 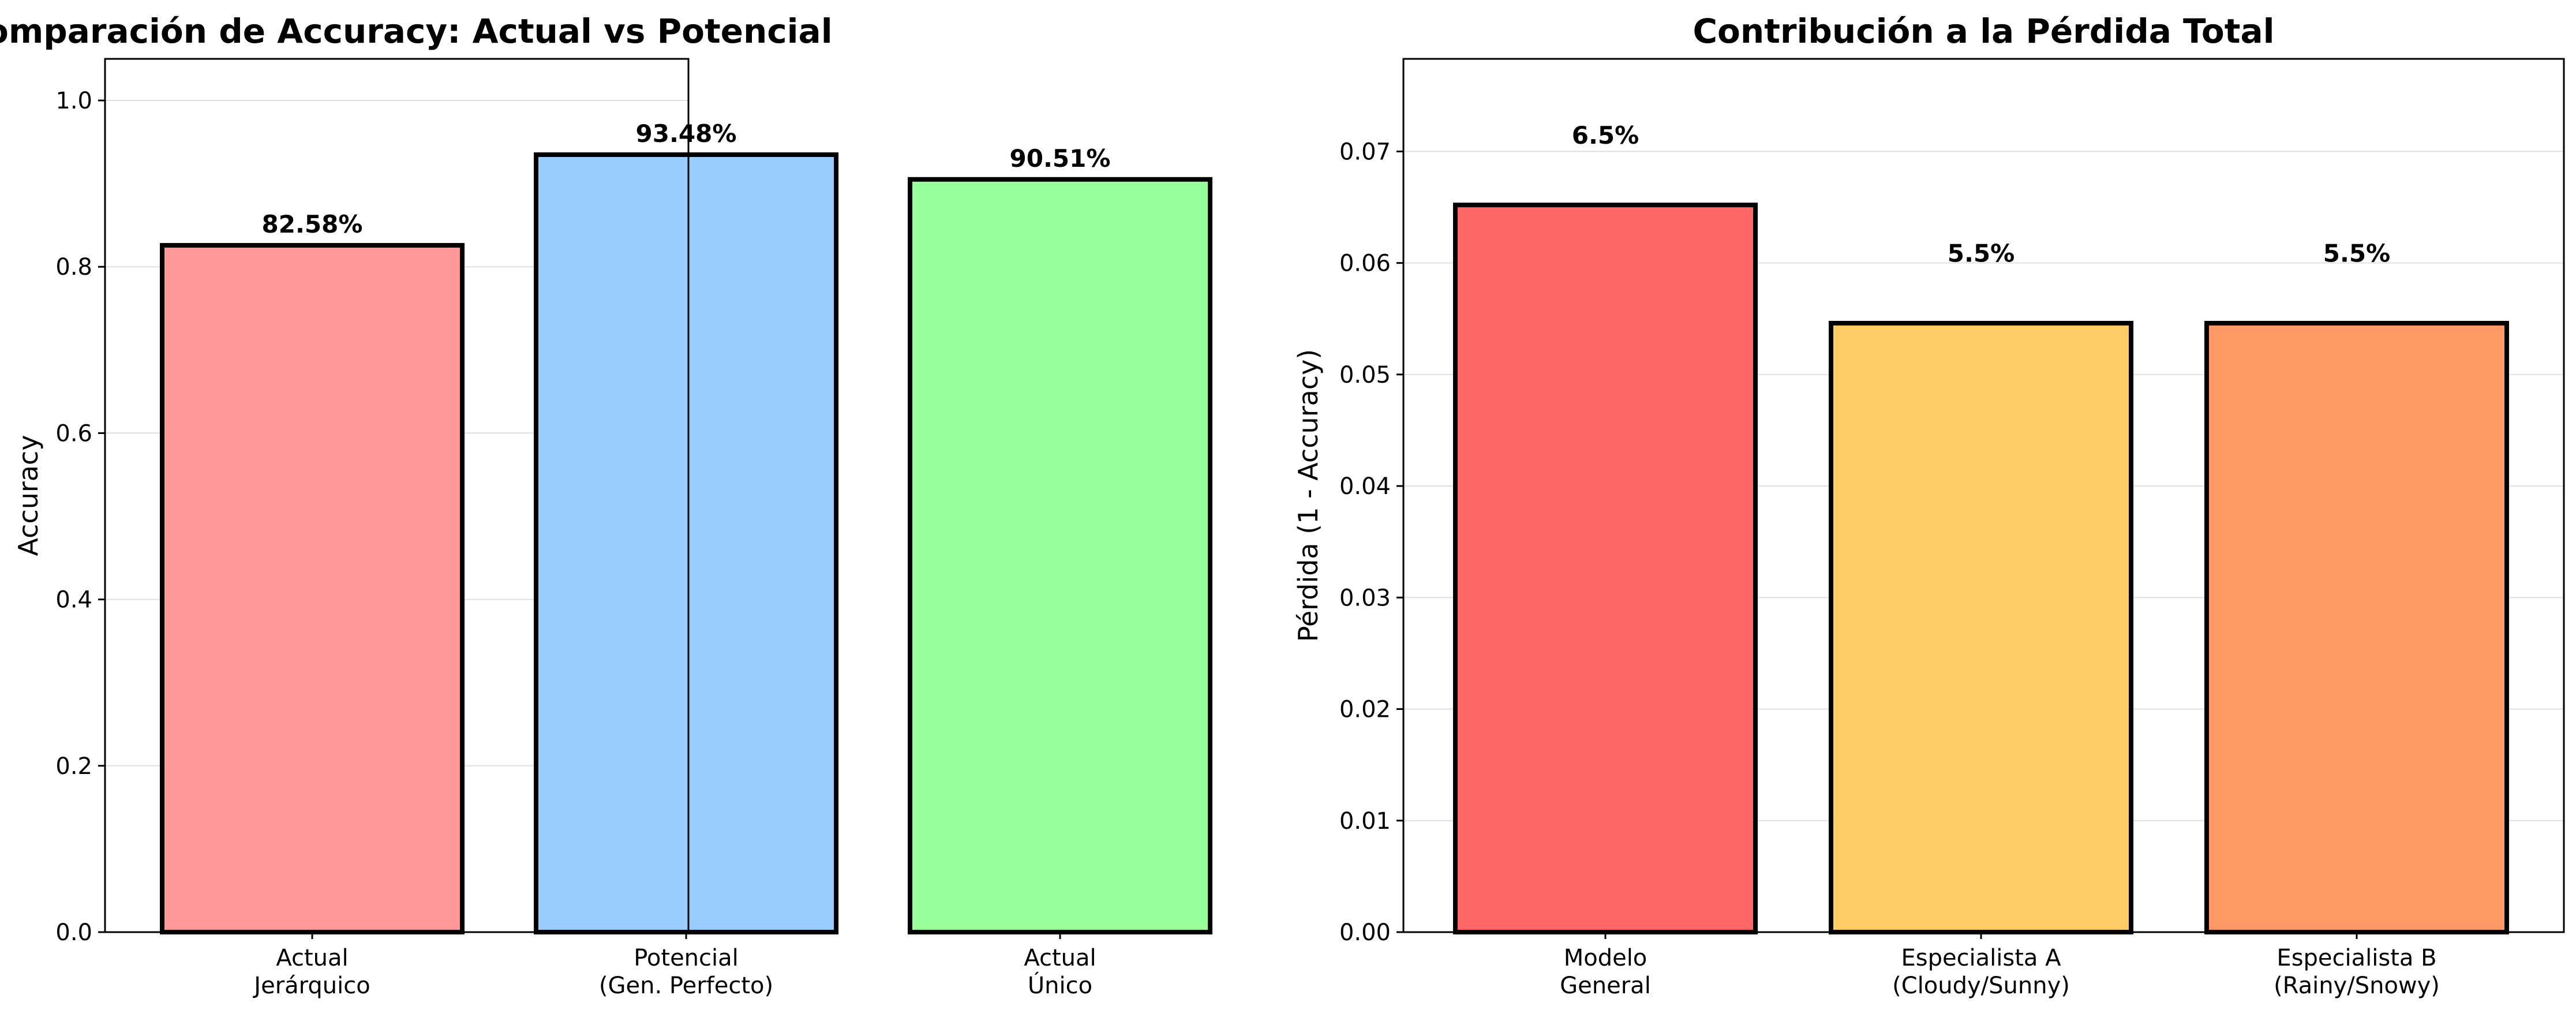 I want to click on y-tick-label: 0.4, so click(x=73, y=600).